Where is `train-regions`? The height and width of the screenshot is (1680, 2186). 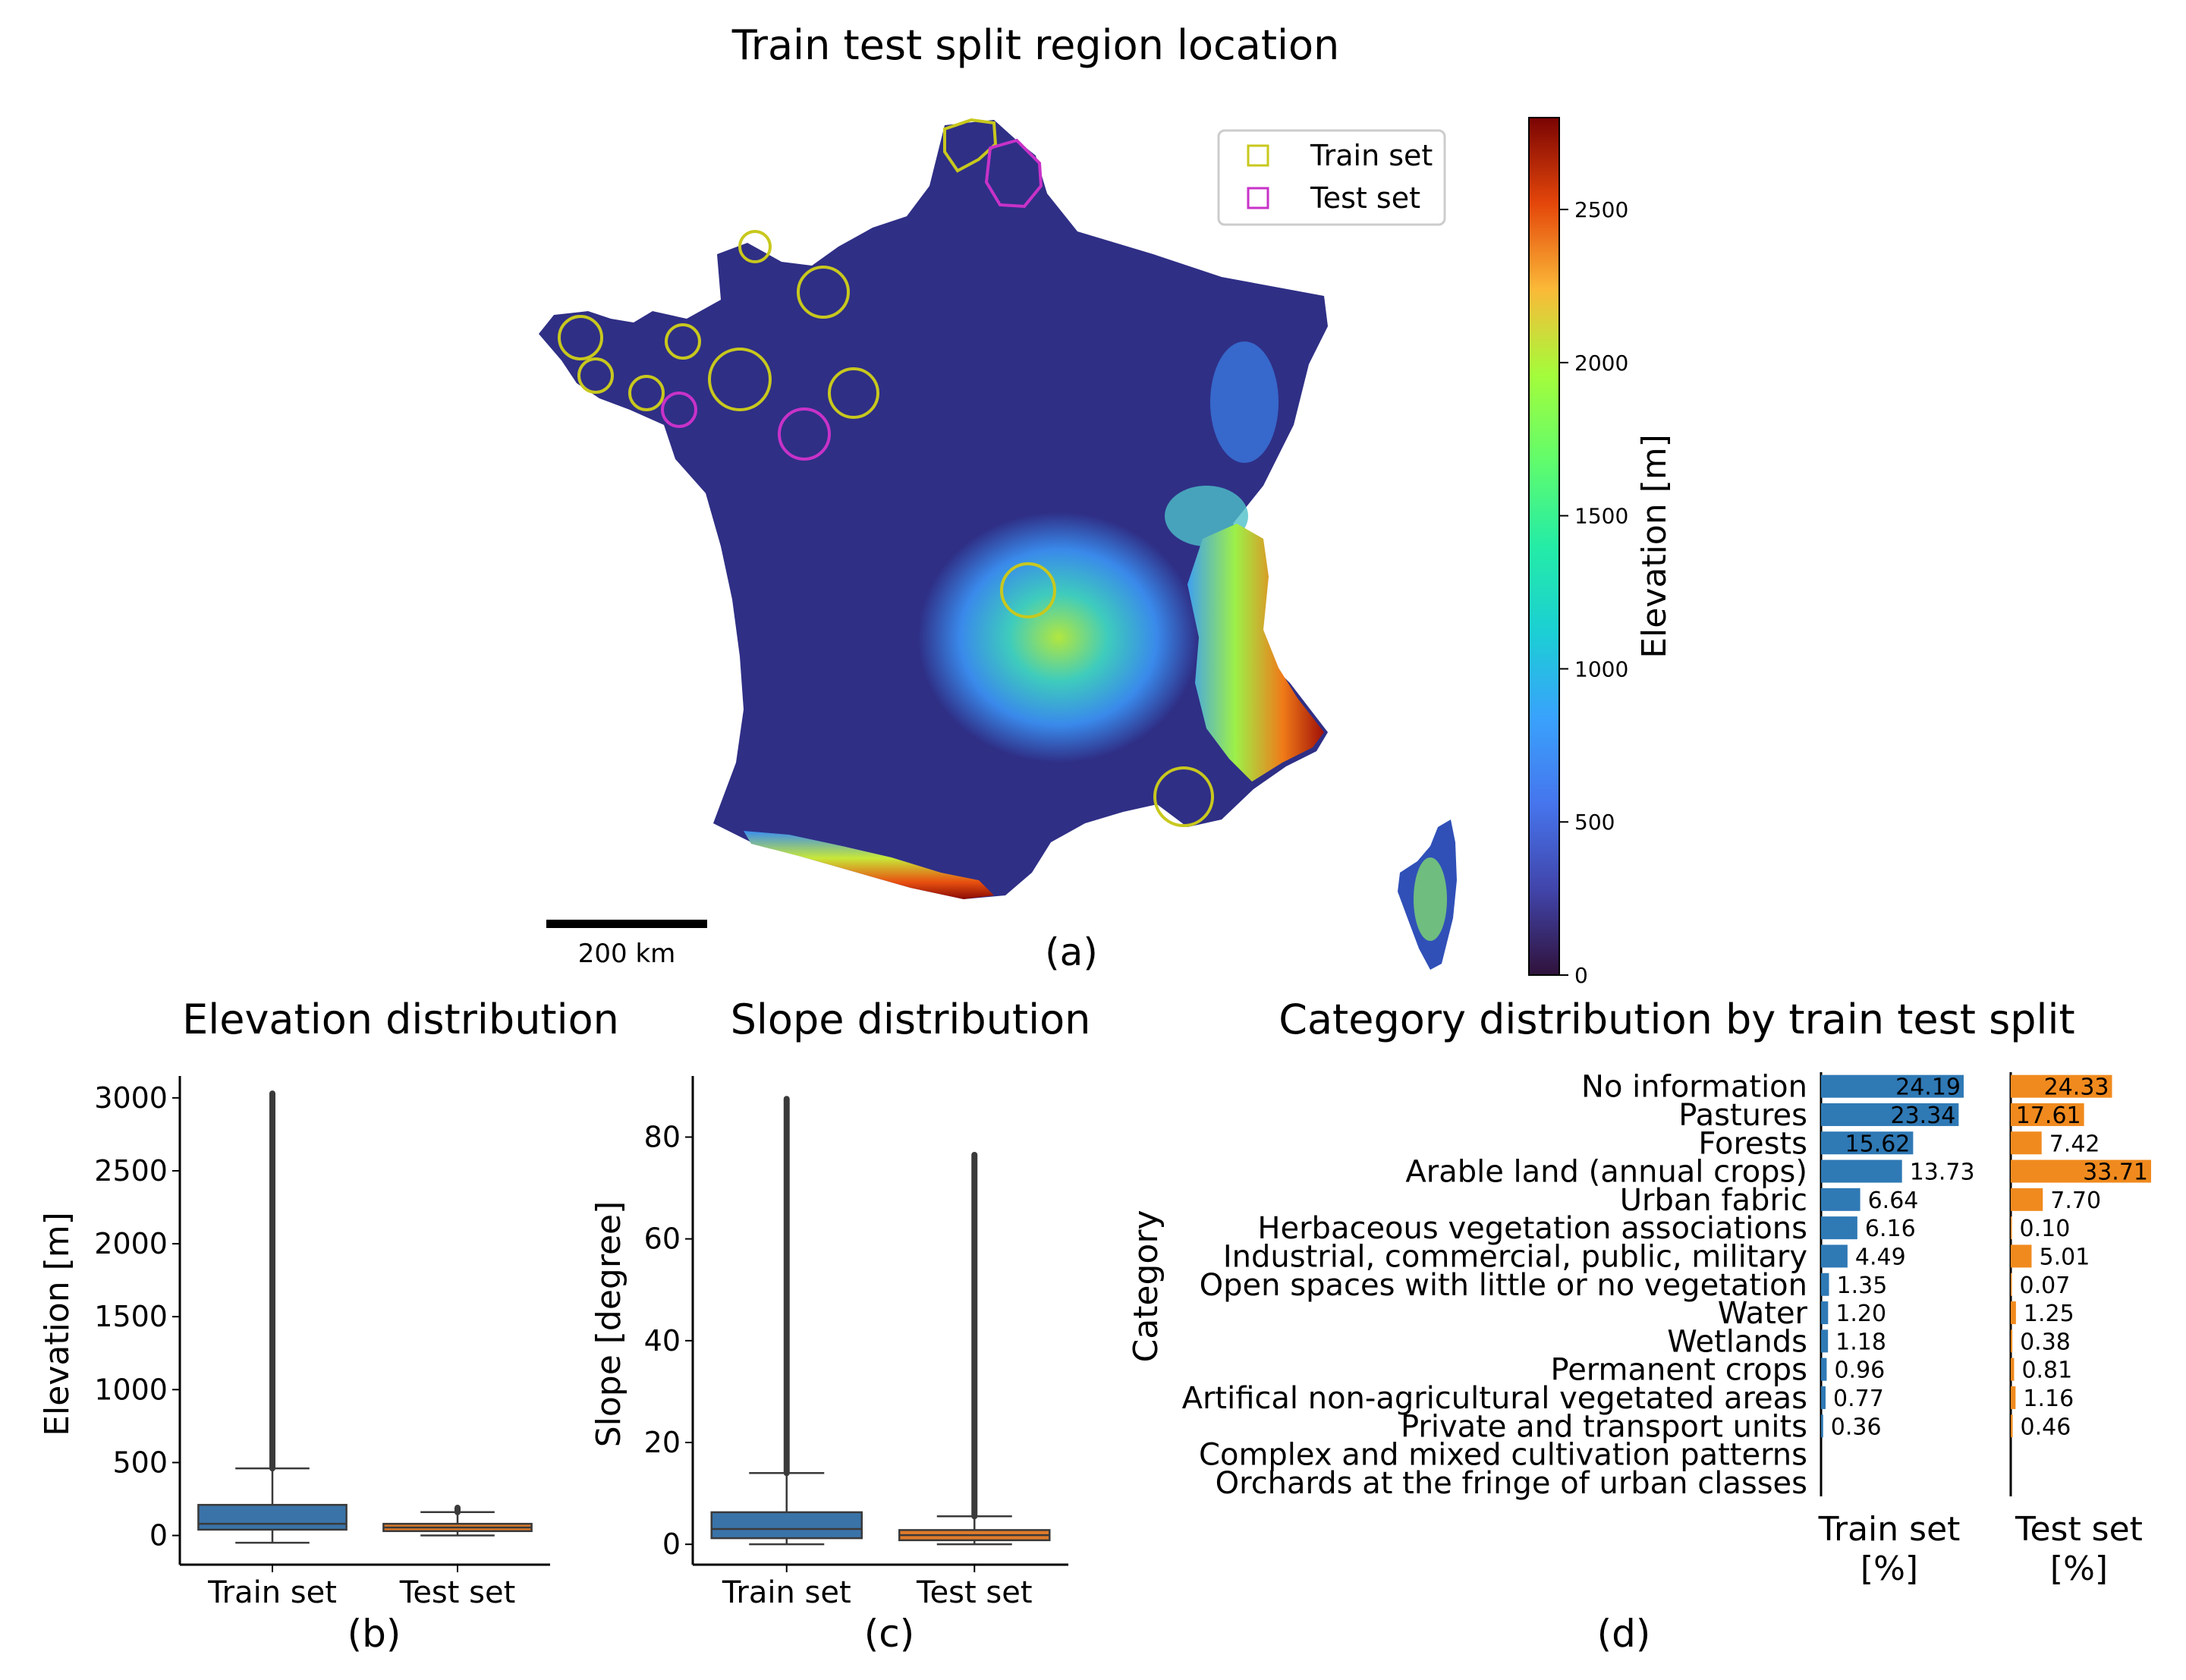
train-regions is located at coordinates (886, 472).